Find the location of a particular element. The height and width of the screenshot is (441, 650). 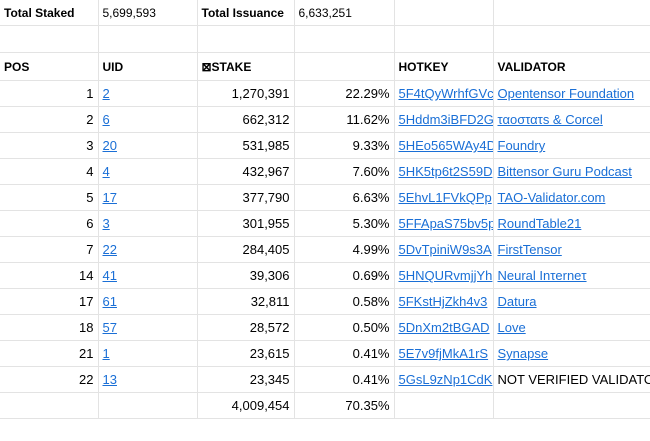

stake-cell: 32,811 is located at coordinates (246, 301).